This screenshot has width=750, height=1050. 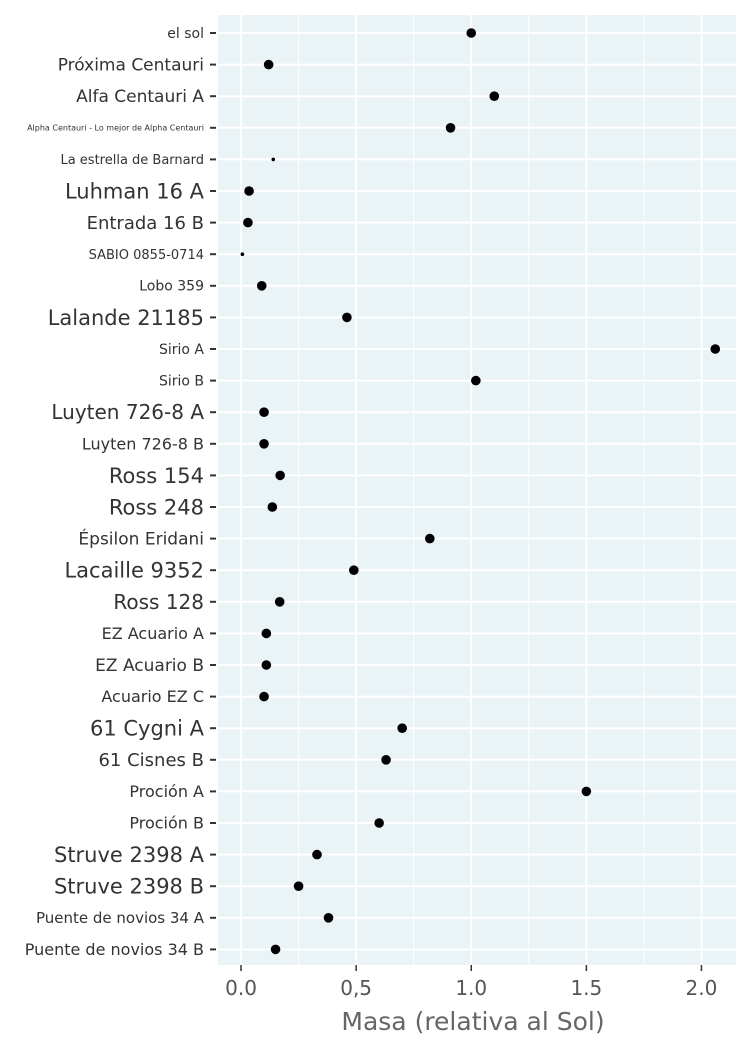 I want to click on x-tick-label: 1.5, so click(x=586, y=988).